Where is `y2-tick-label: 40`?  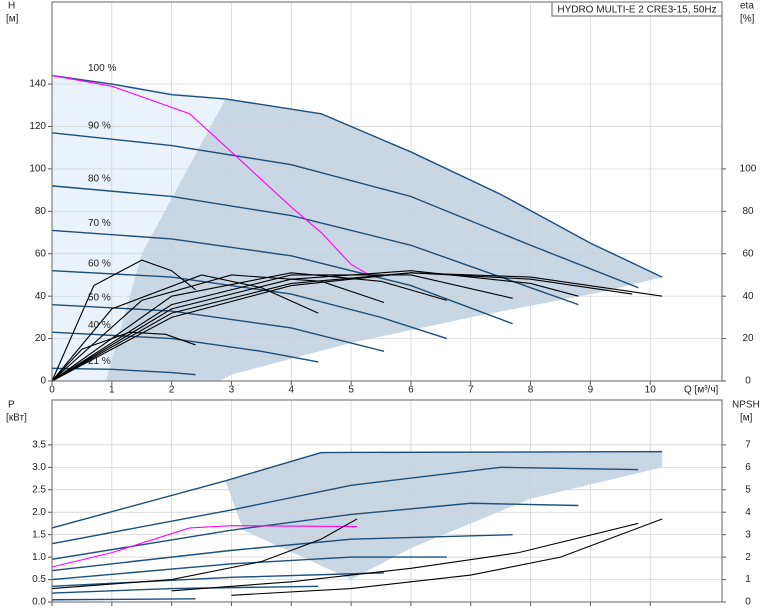
y2-tick-label: 40 is located at coordinates (748, 296).